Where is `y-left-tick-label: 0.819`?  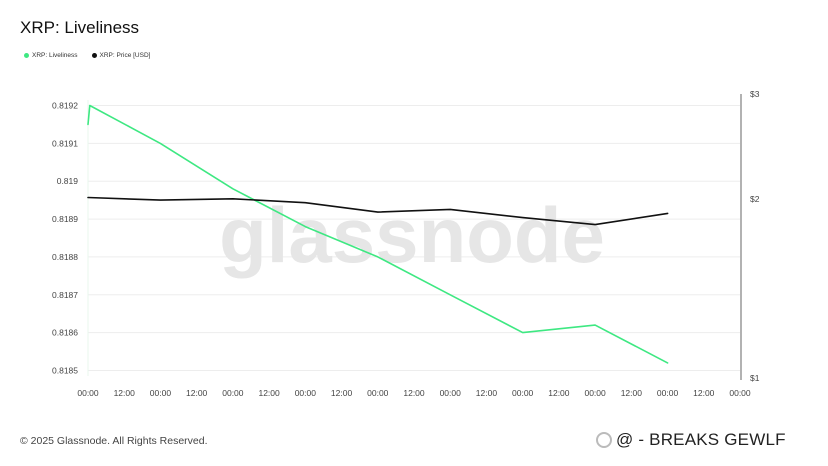
y-left-tick-label: 0.819 is located at coordinates (68, 181).